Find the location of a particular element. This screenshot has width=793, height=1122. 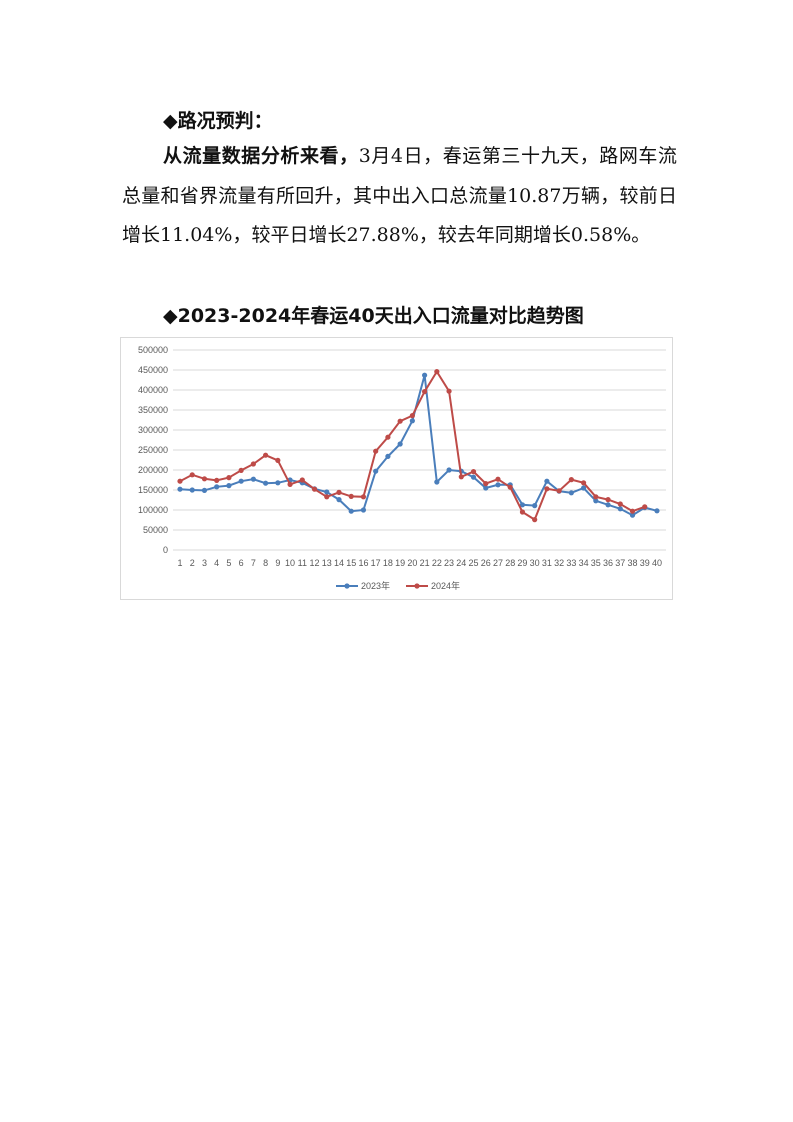

legend-label: 2023年 is located at coordinates (375, 585).